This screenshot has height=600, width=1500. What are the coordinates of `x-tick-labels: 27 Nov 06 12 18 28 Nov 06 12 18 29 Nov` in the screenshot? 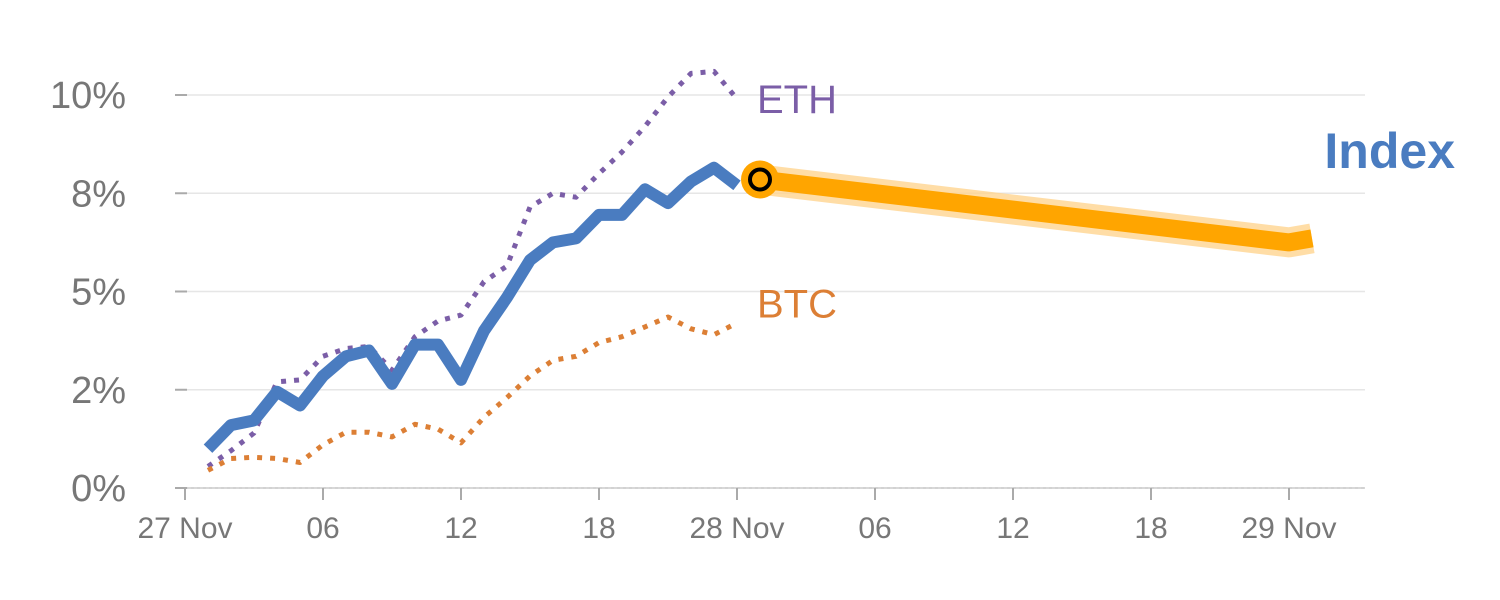 It's located at (736, 528).